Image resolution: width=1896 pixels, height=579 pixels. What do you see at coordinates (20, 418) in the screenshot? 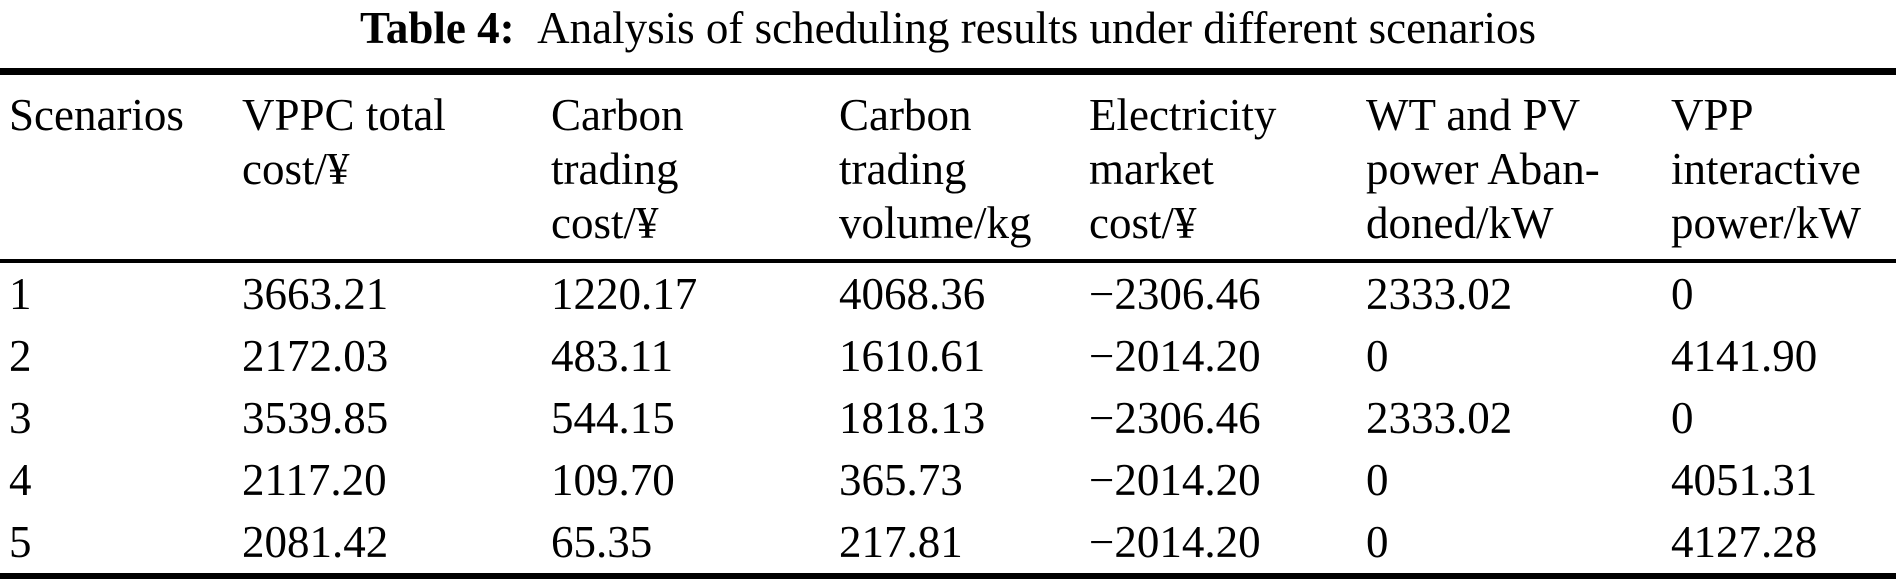
I see `cell-scenario: 3` at bounding box center [20, 418].